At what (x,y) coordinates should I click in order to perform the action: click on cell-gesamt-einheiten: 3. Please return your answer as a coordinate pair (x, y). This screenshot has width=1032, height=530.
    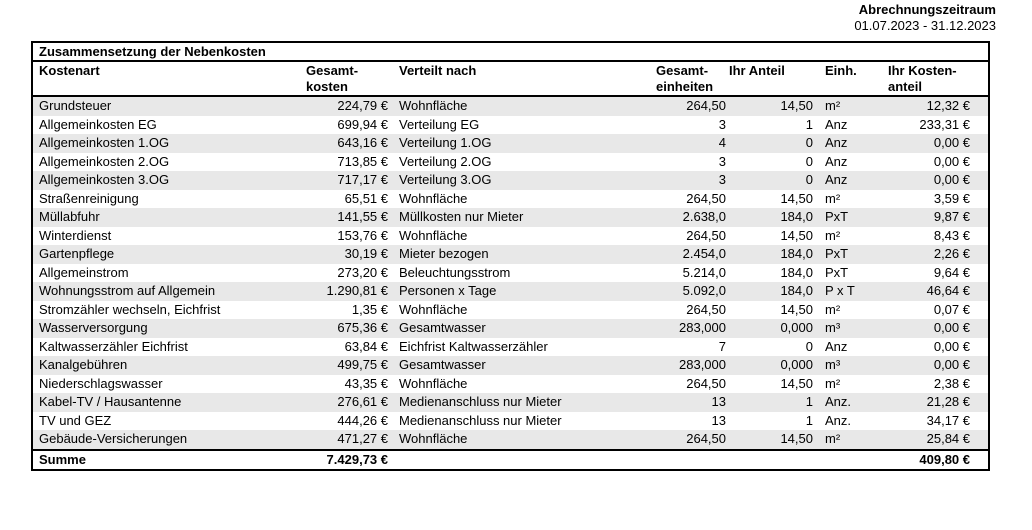
    Looking at the image, I should click on (722, 124).